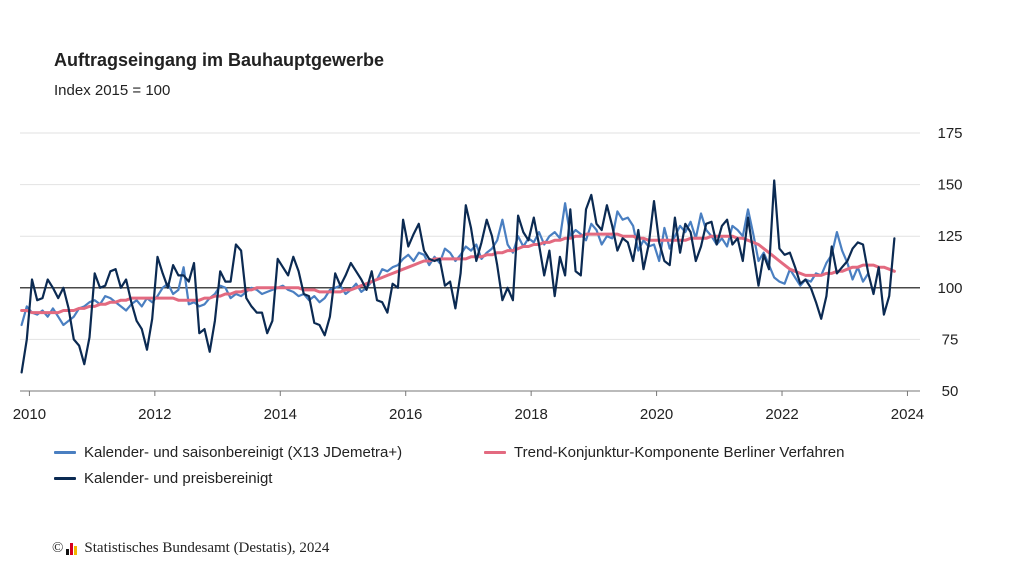  I want to click on y-tick-label-100: 100, so click(949, 288).